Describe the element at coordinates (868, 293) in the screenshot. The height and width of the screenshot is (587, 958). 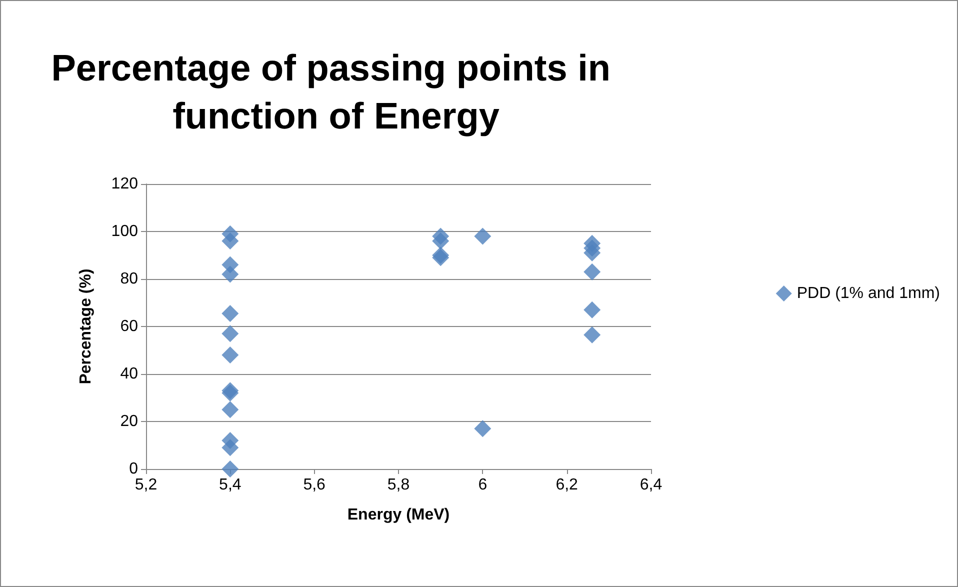
I see `legend-label: PDD (1% and 1mm)` at that location.